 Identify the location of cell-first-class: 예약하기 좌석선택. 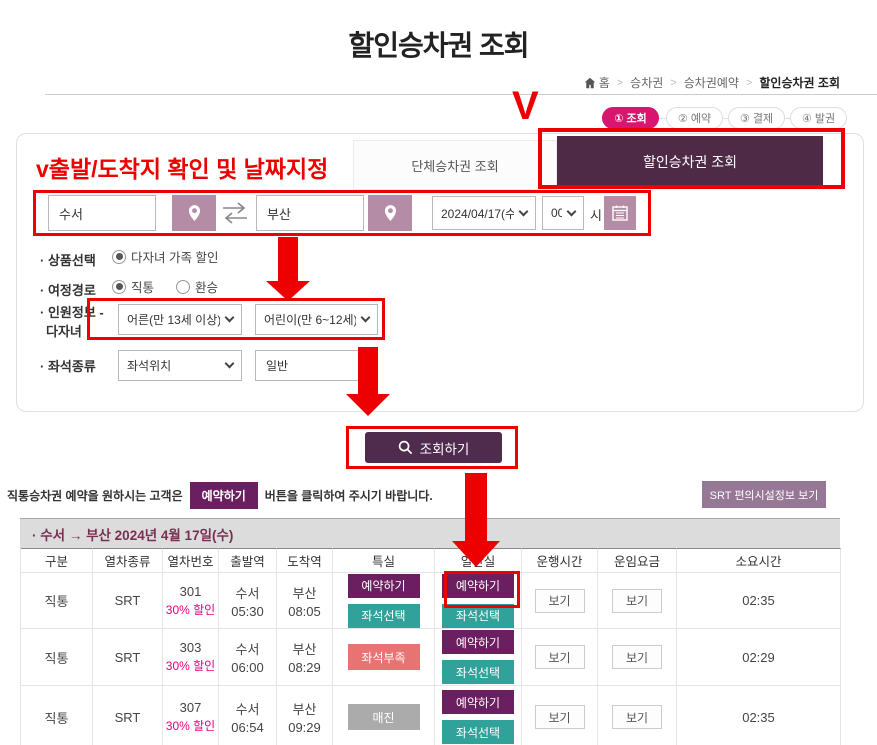
(384, 601).